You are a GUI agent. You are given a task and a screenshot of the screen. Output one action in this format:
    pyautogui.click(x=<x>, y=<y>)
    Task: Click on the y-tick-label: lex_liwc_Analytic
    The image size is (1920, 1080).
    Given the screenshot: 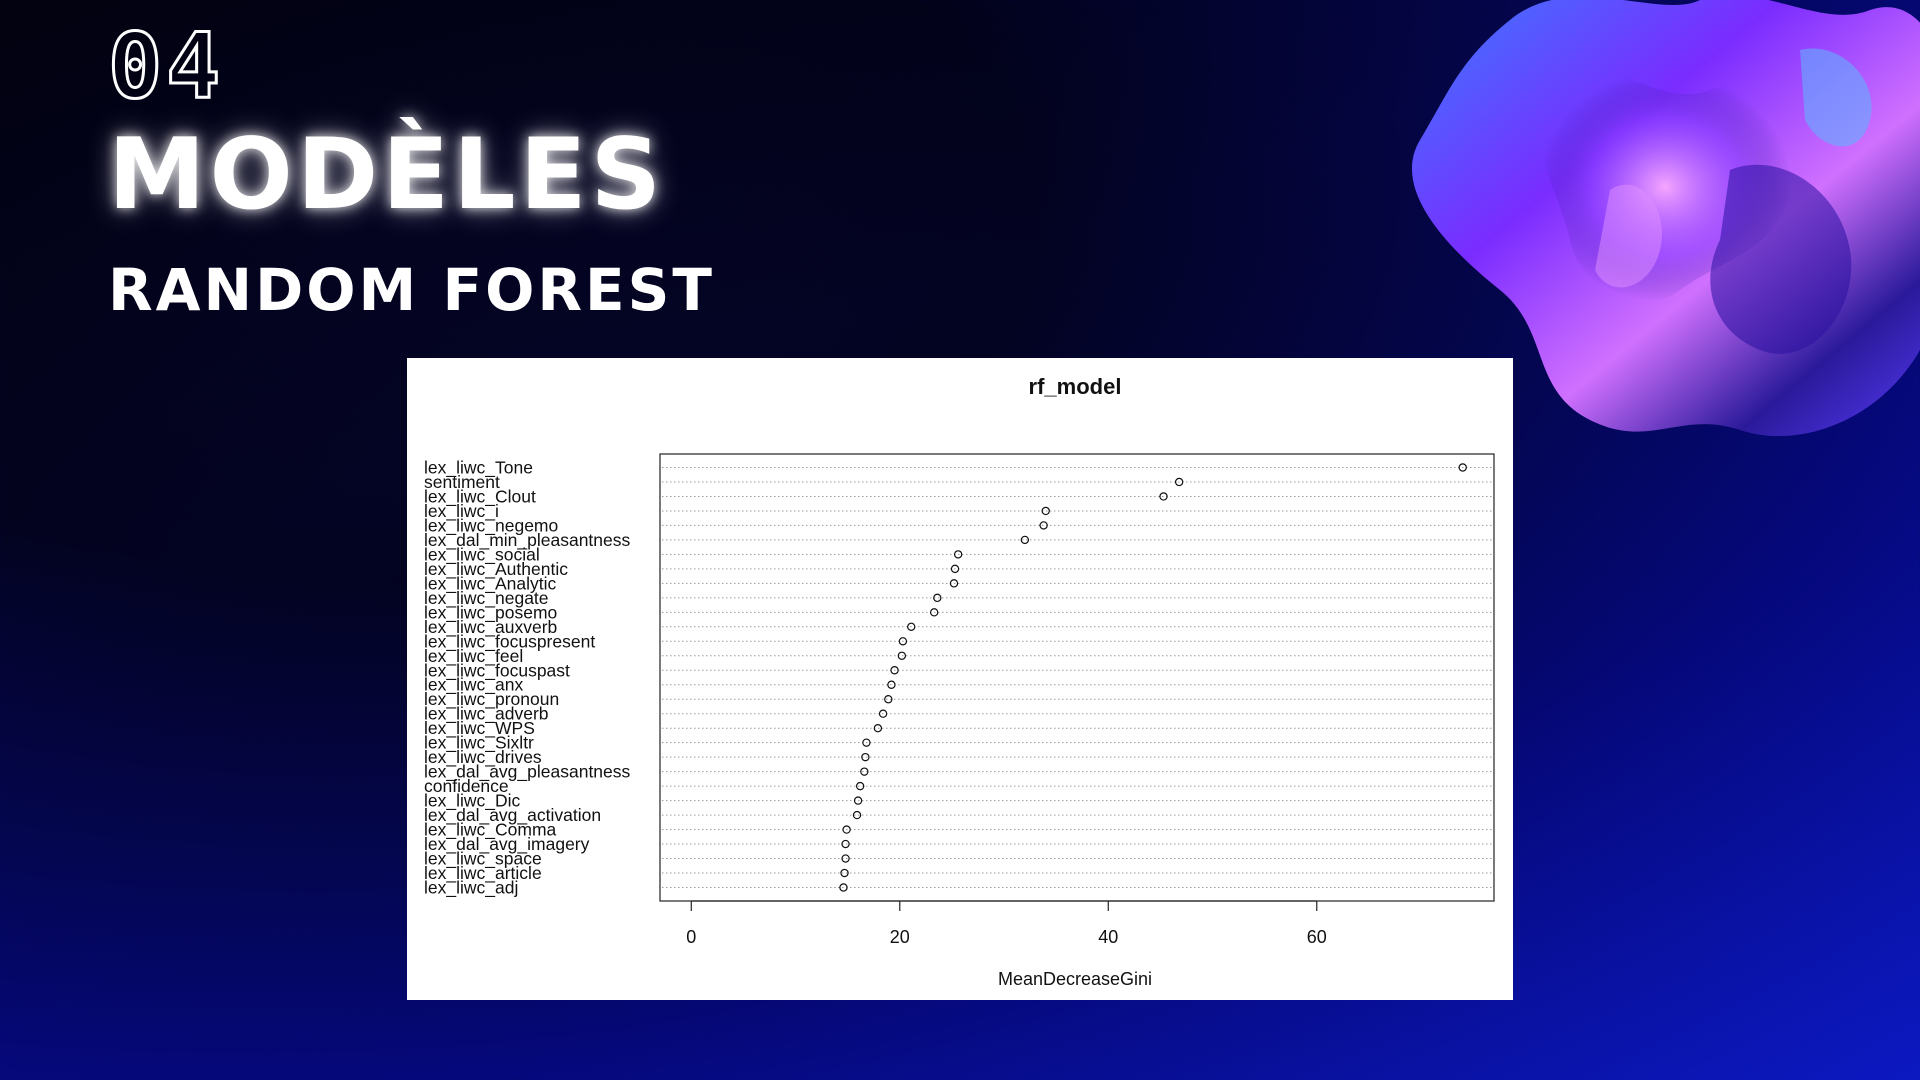 What is the action you would take?
    pyautogui.click(x=490, y=583)
    